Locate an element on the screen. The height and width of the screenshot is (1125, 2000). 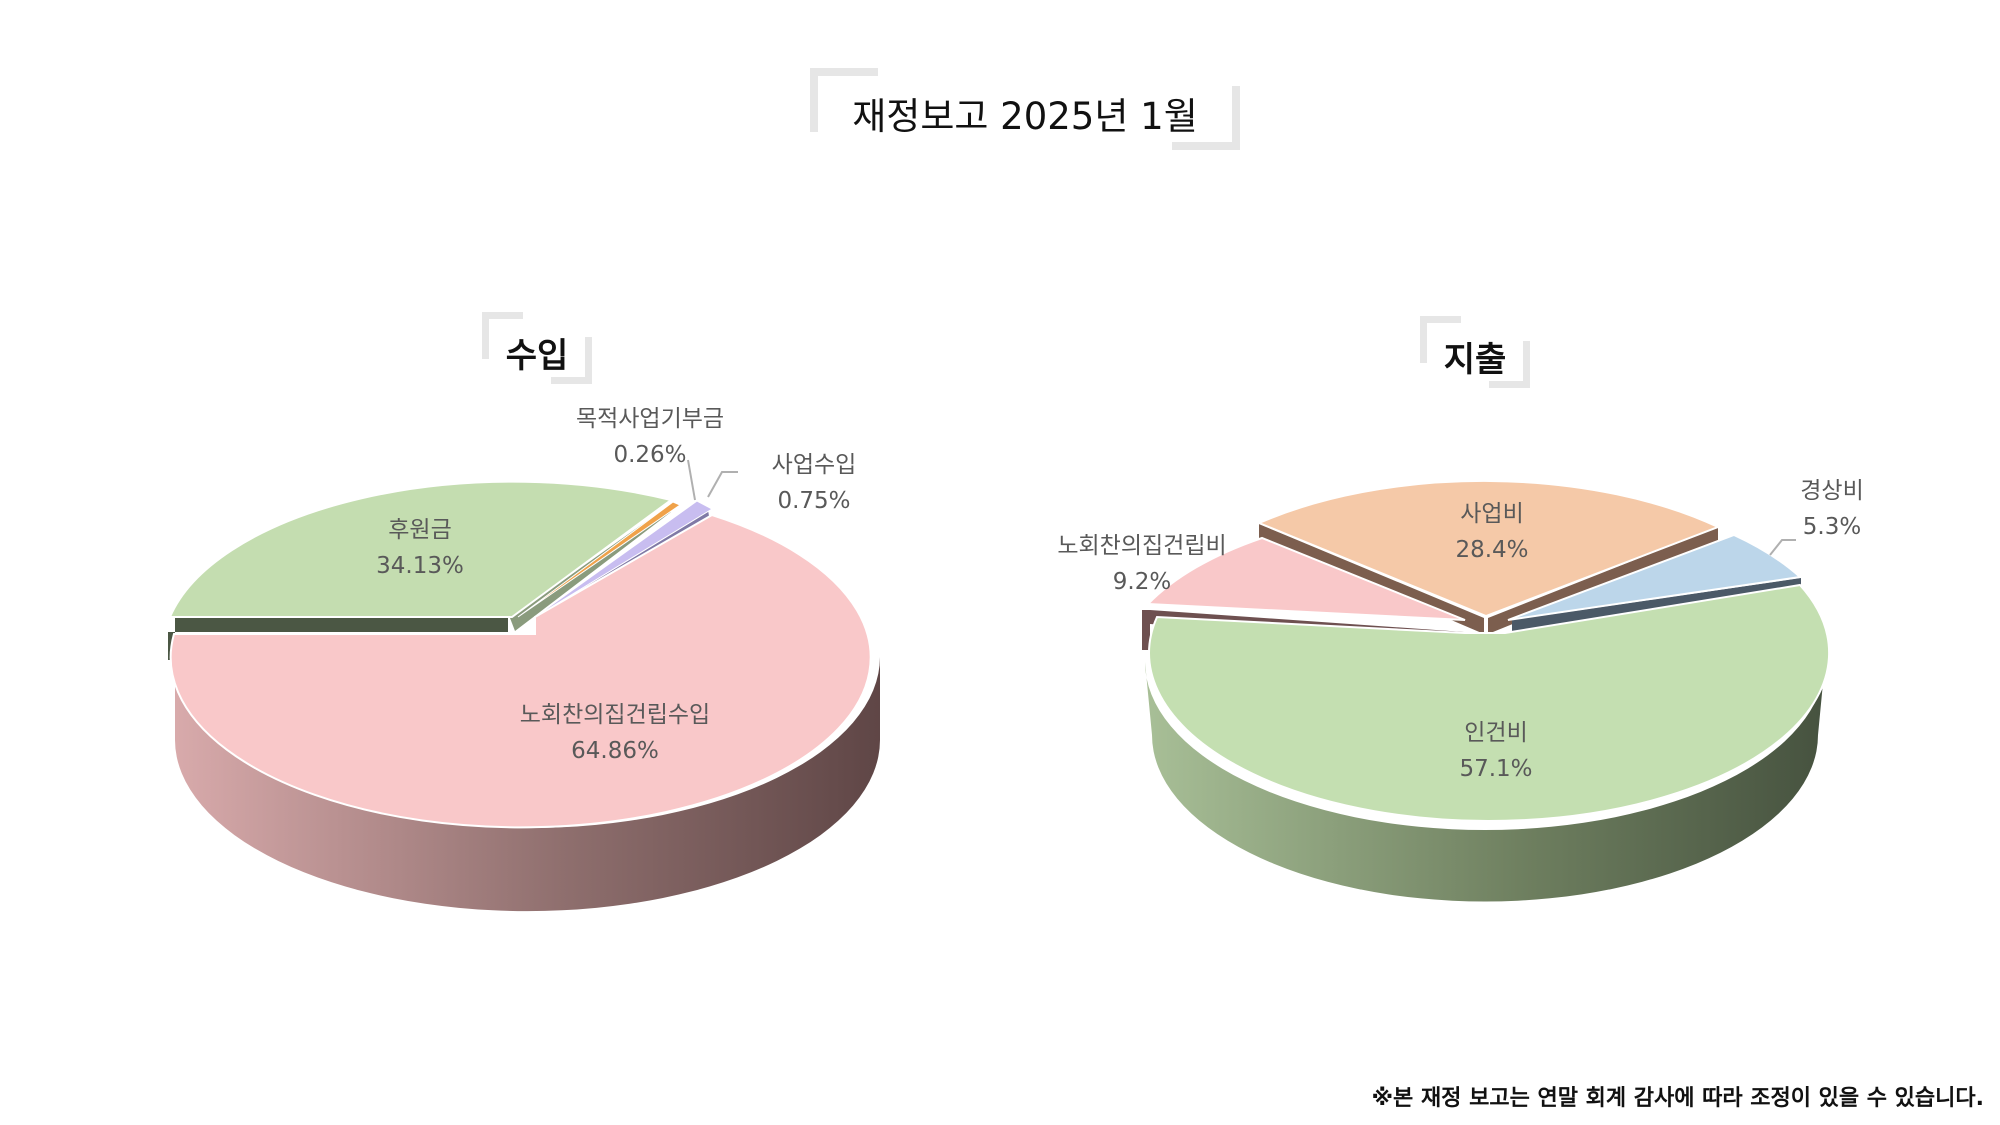
main-title-frame: 재정보고 2025년 1월 is located at coordinates (1025, 109).